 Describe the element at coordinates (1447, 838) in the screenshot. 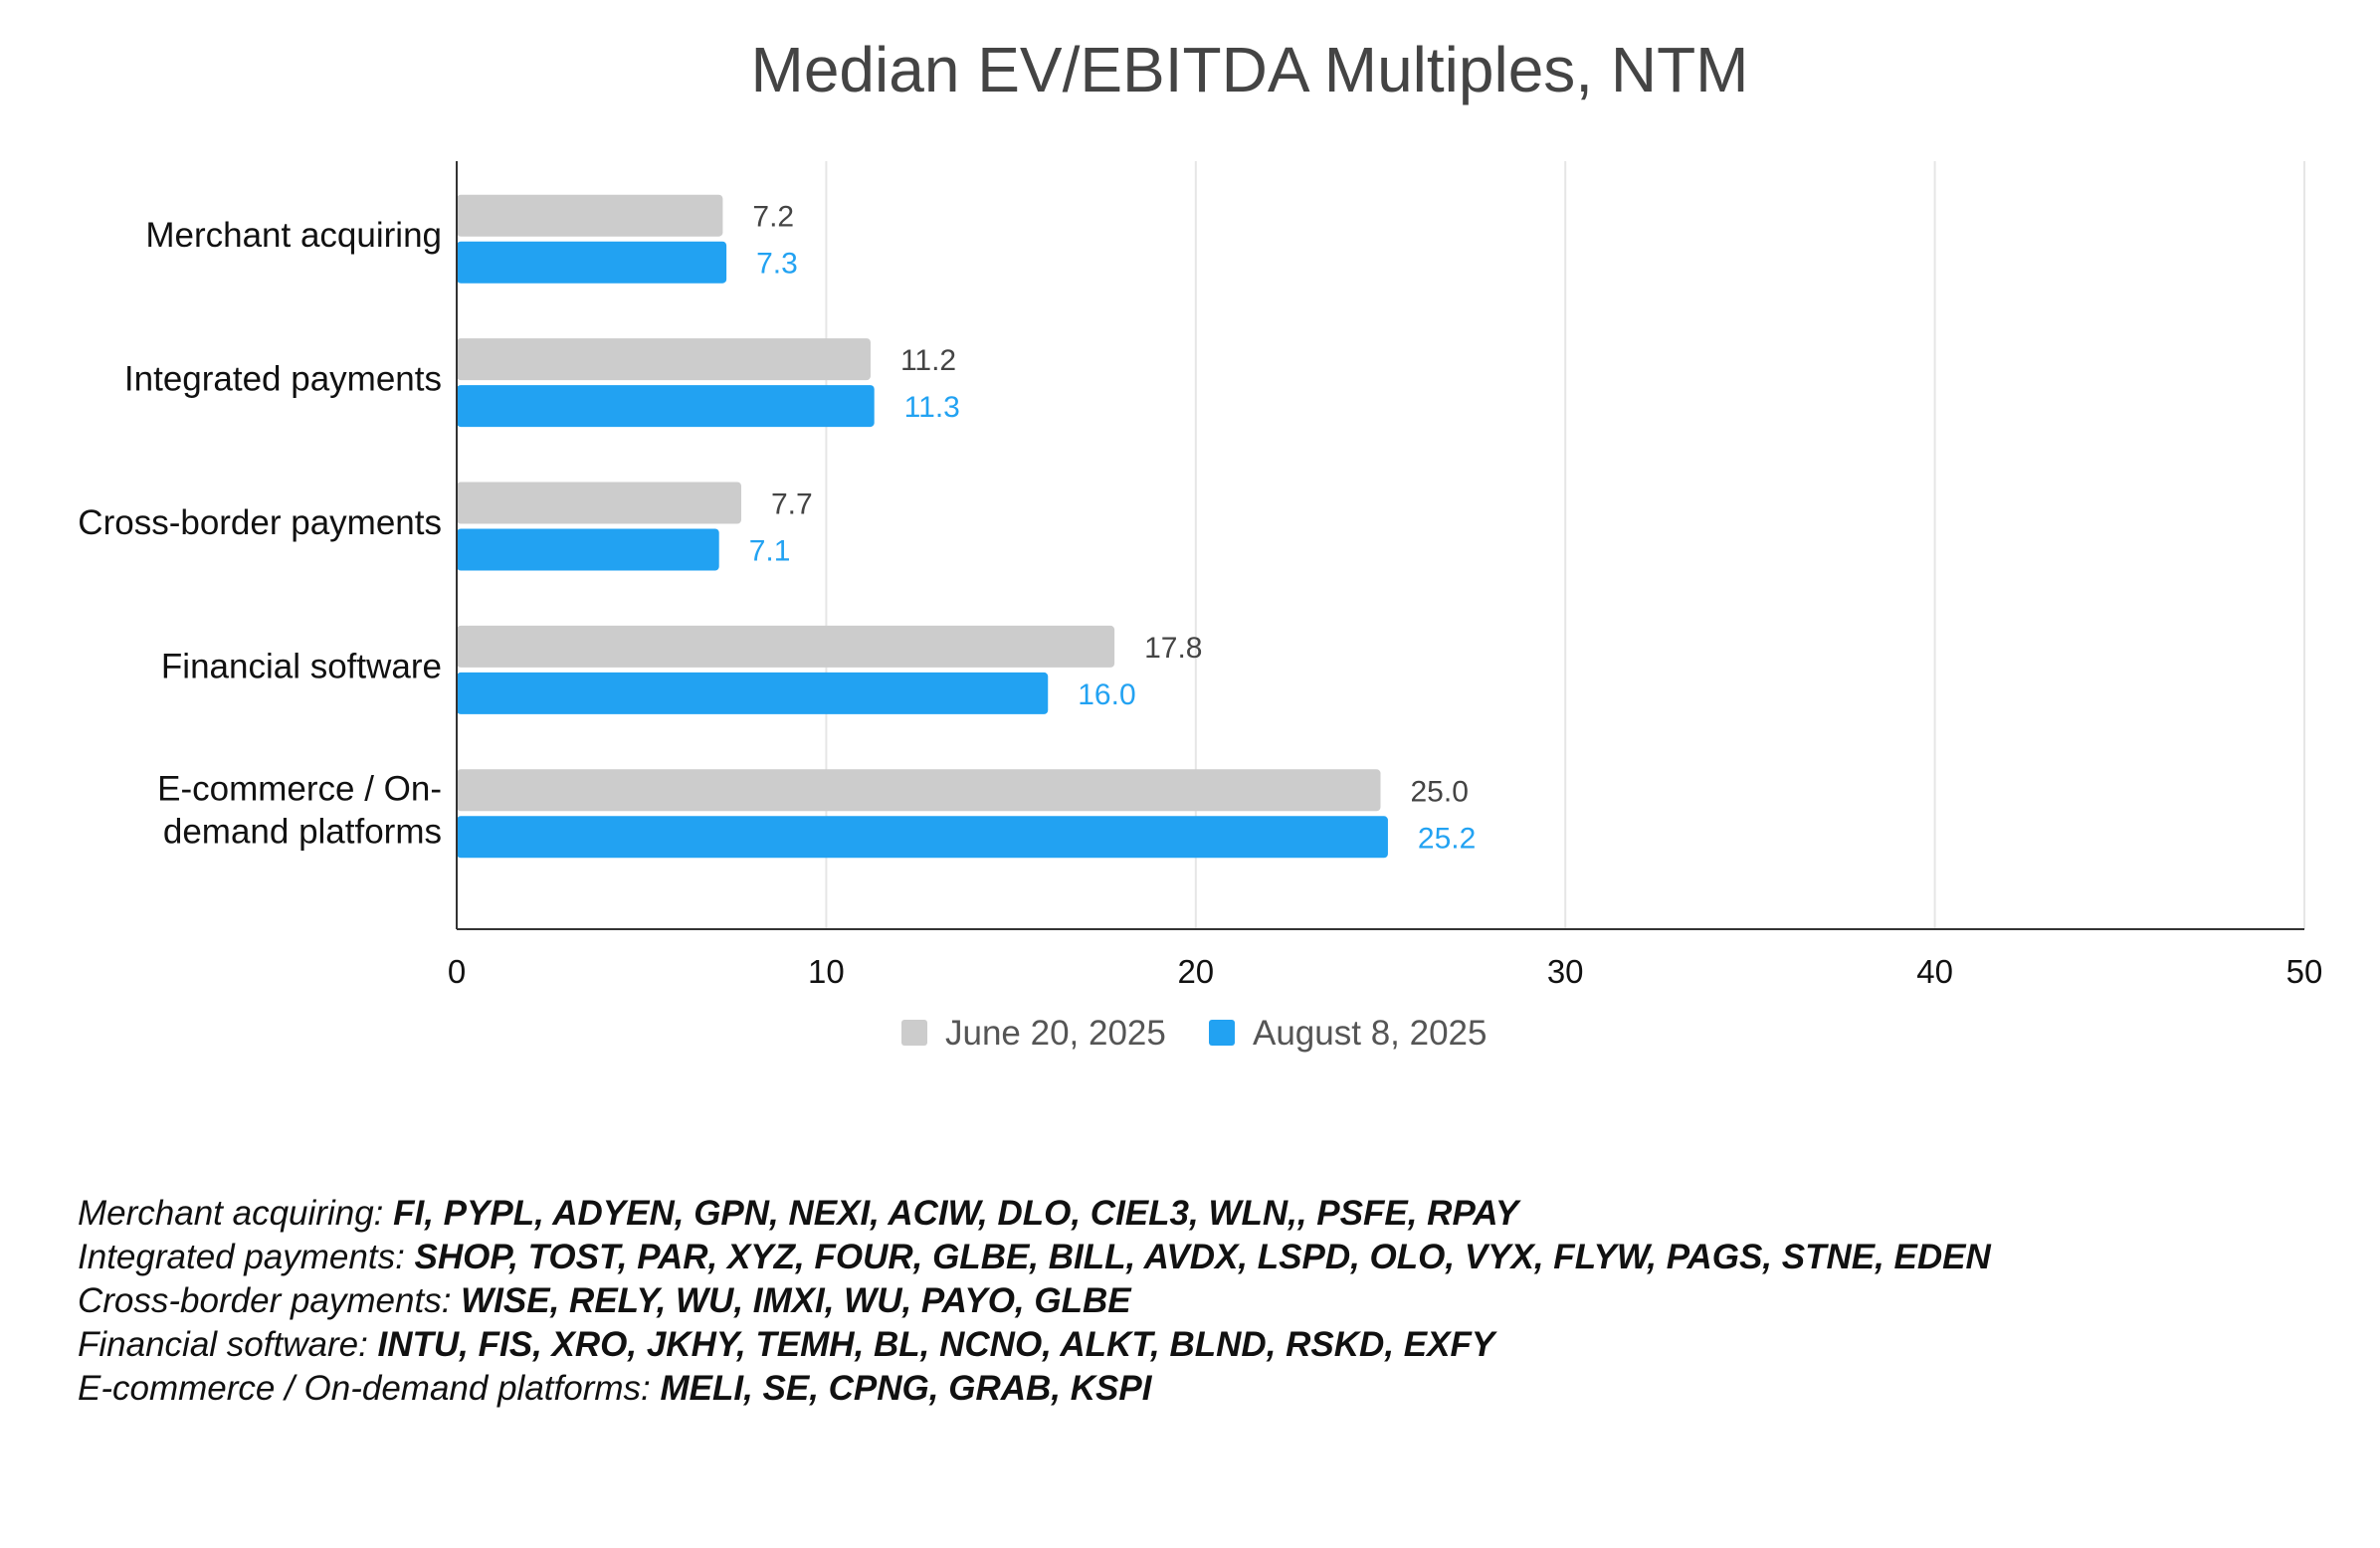

I see `bar-value-label: 25.2` at that location.